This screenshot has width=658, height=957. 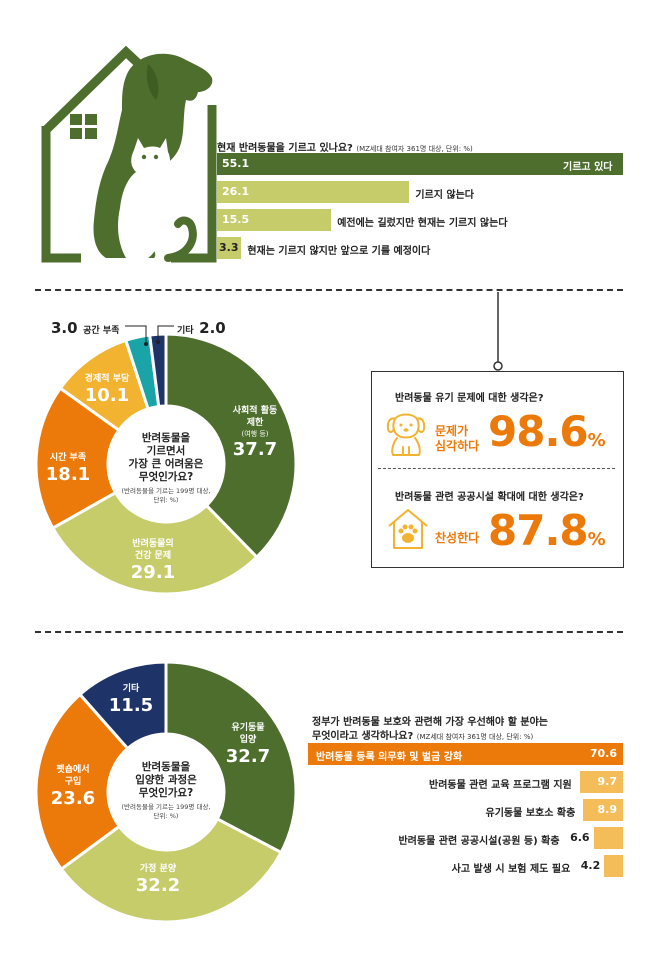 I want to click on chart4-label-1: 반려동물 관련 교육 프로그램 지원, so click(x=500, y=785).